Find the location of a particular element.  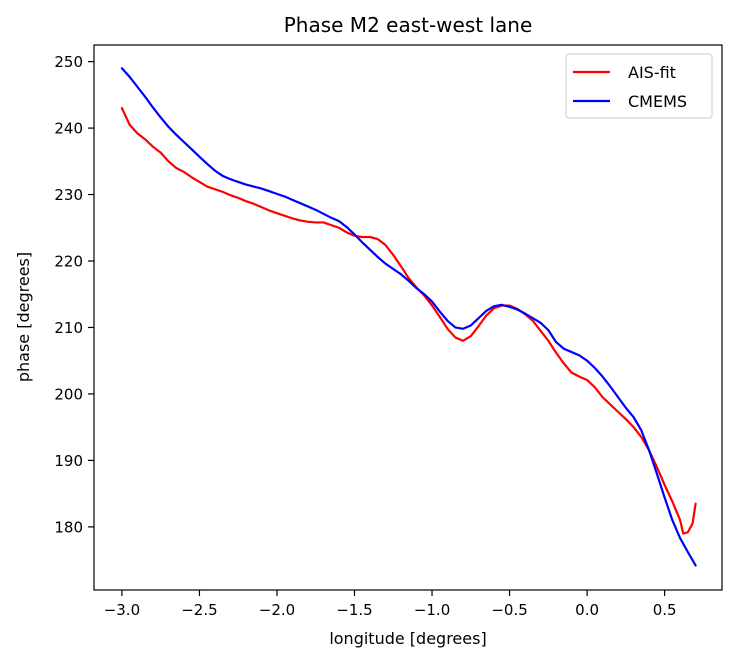

x-tick-label: −2.0 is located at coordinates (277, 610).